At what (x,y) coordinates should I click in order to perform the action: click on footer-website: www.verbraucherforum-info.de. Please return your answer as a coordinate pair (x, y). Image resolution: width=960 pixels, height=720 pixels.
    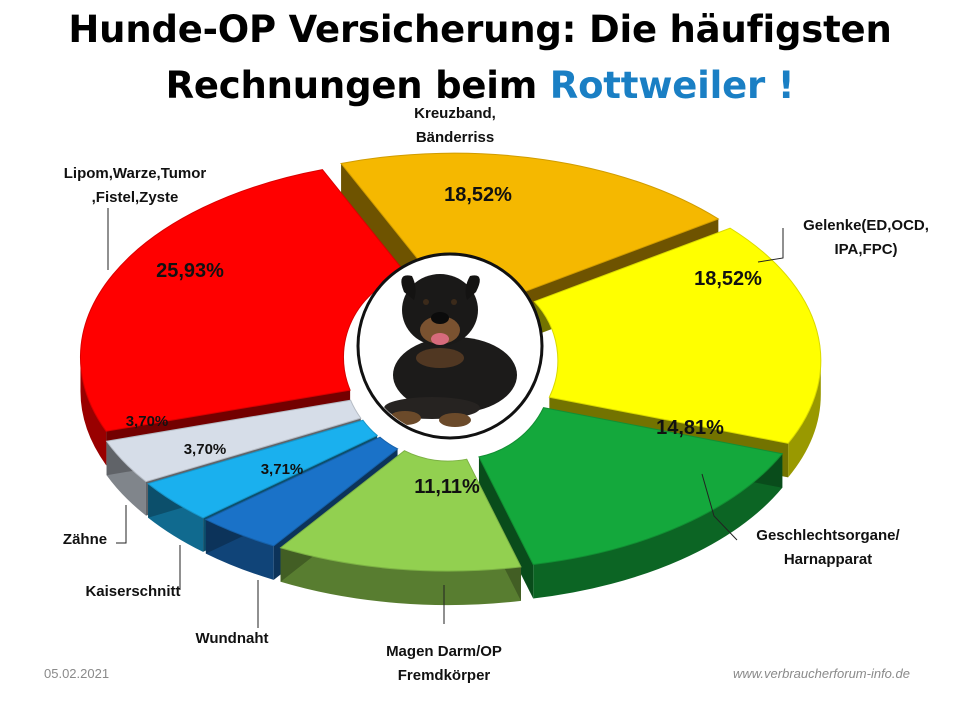
    Looking at the image, I should click on (821, 673).